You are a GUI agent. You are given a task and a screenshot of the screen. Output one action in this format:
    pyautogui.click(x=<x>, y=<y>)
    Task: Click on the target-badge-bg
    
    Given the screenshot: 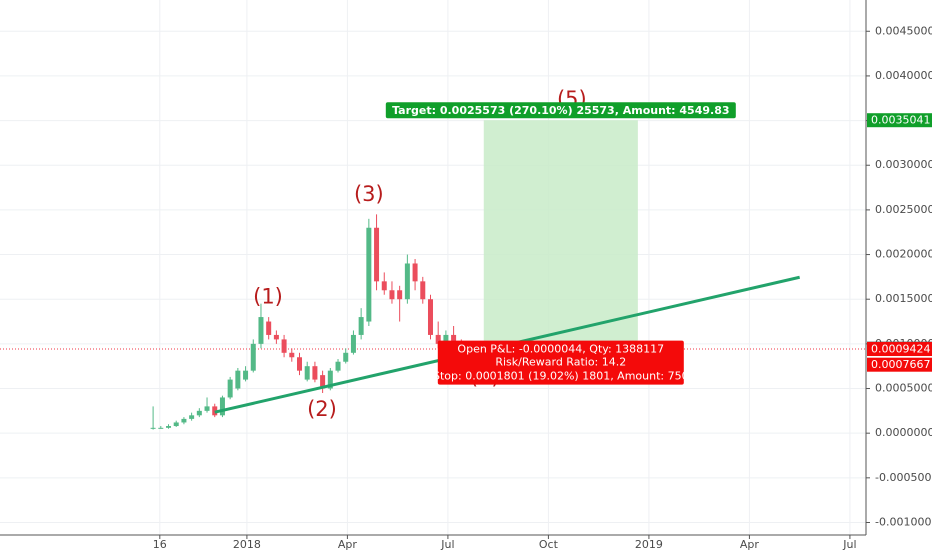 What is the action you would take?
    pyautogui.click(x=899, y=120)
    